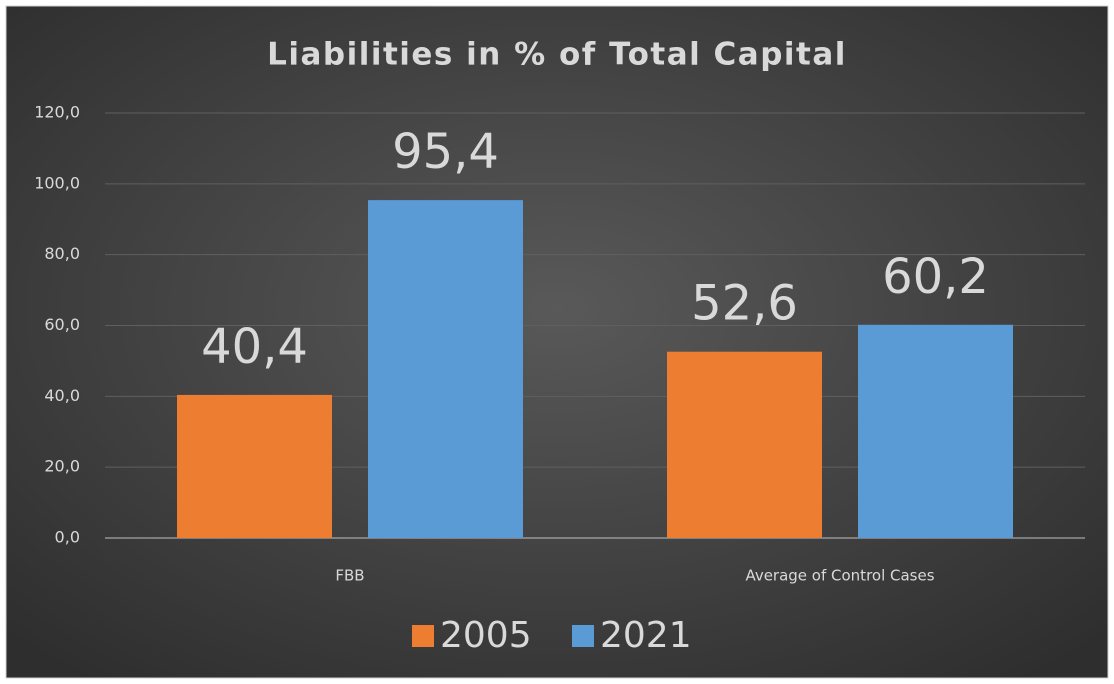 The image size is (1114, 684). I want to click on legend-label: 2021, so click(646, 635).